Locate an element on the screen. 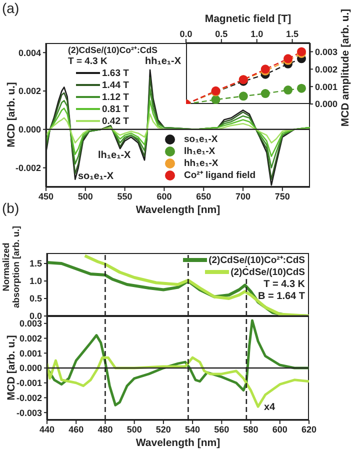 This screenshot has height=456, width=352. y-tick-label: 0.004 is located at coordinates (29, 53).